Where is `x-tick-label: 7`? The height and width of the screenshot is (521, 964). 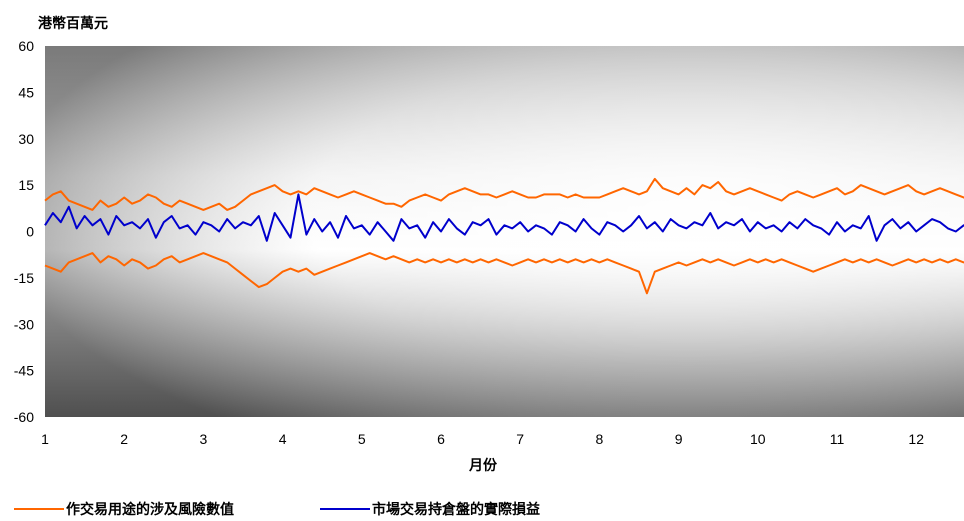 x-tick-label: 7 is located at coordinates (520, 439).